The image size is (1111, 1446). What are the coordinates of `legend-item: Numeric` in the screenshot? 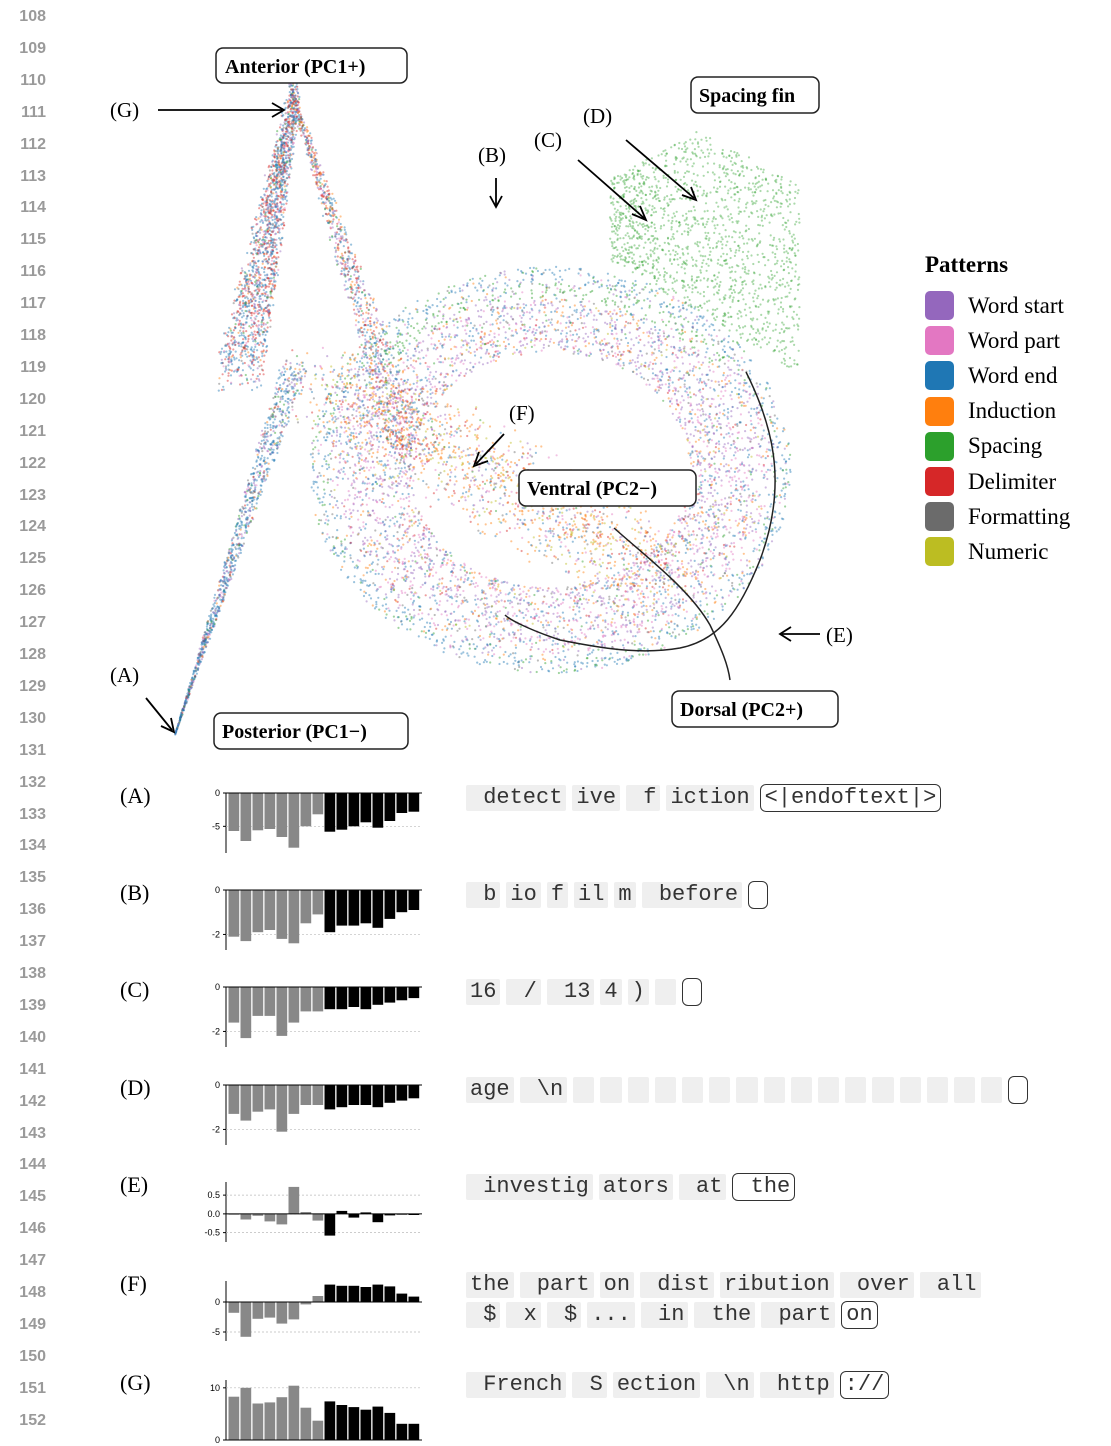 It's located at (997, 551).